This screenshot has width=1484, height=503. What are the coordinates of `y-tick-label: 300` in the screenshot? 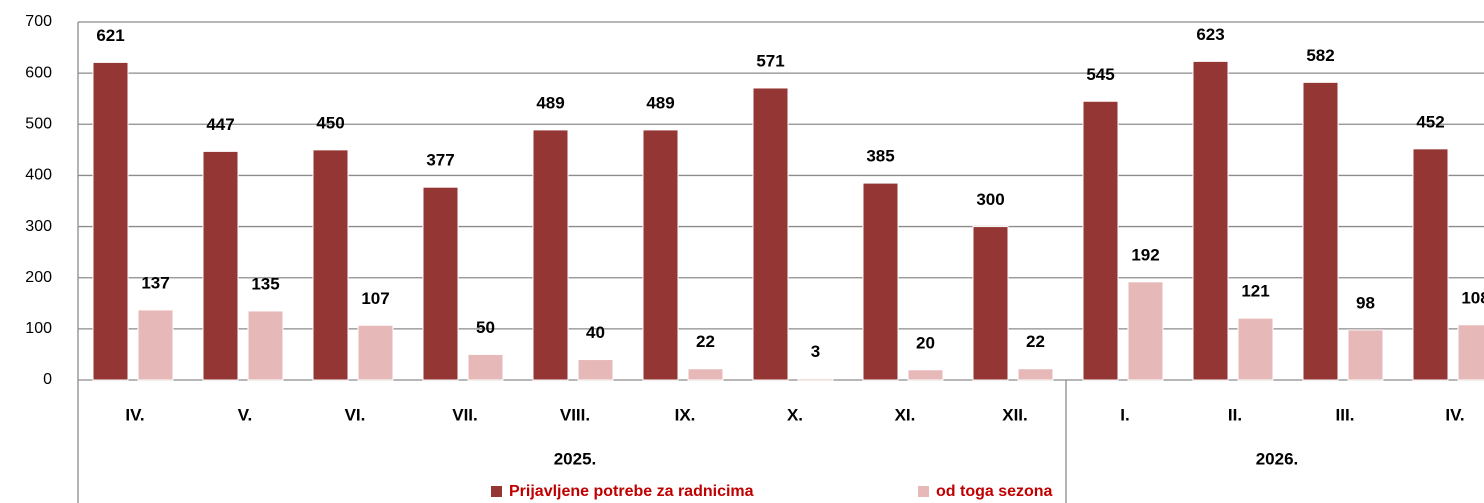 It's located at (38, 226).